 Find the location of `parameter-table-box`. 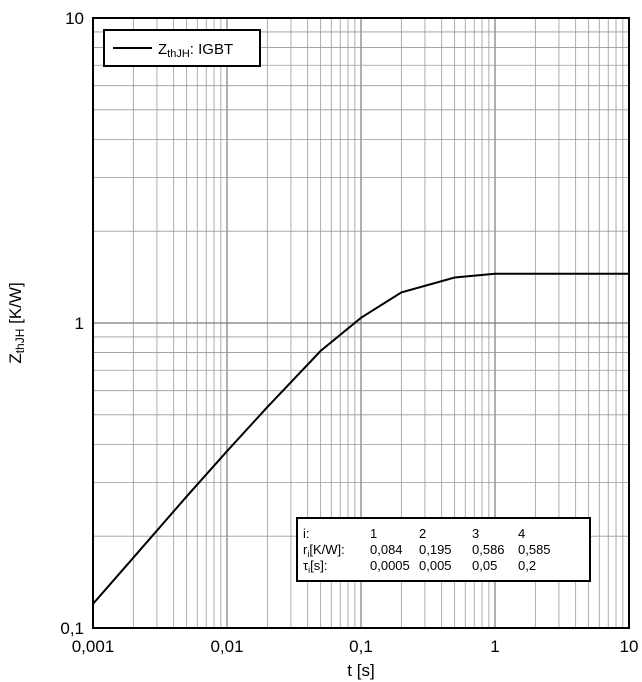

parameter-table-box is located at coordinates (443, 549).